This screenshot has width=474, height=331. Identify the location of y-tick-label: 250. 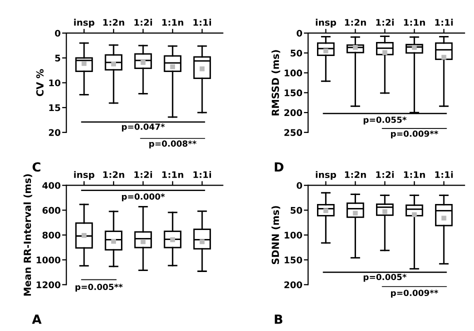
(293, 132).